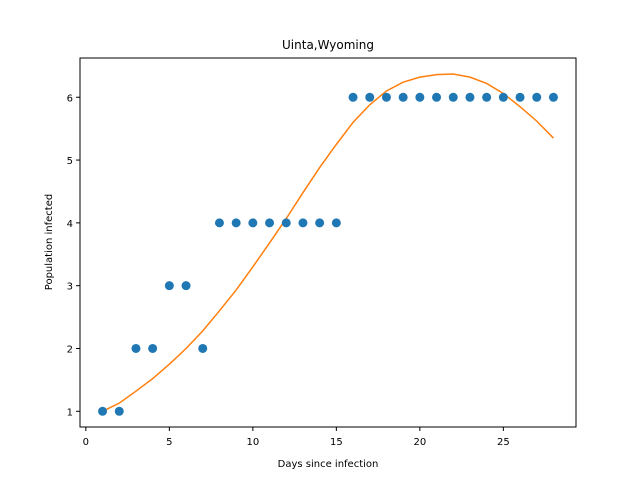  Describe the element at coordinates (70, 287) in the screenshot. I see `y-tick-label: 3` at that location.